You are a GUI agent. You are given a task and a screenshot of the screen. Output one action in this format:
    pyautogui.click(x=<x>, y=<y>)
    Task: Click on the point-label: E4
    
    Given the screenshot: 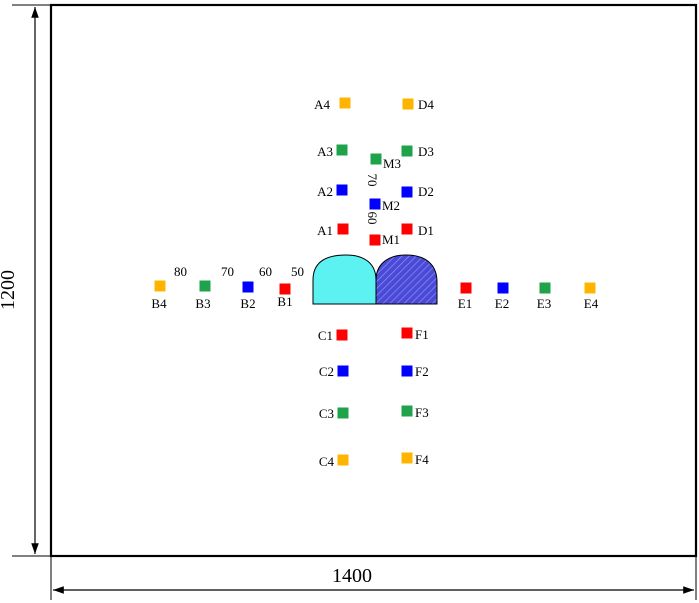 What is the action you would take?
    pyautogui.click(x=591, y=303)
    